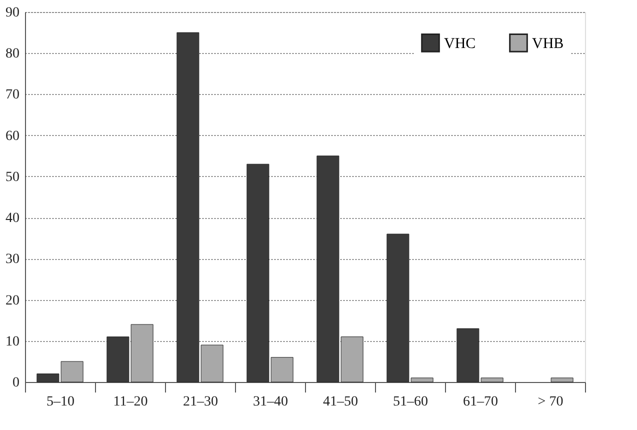 Image resolution: width=637 pixels, height=430 pixels. I want to click on y-tick-label: 20, so click(13, 300).